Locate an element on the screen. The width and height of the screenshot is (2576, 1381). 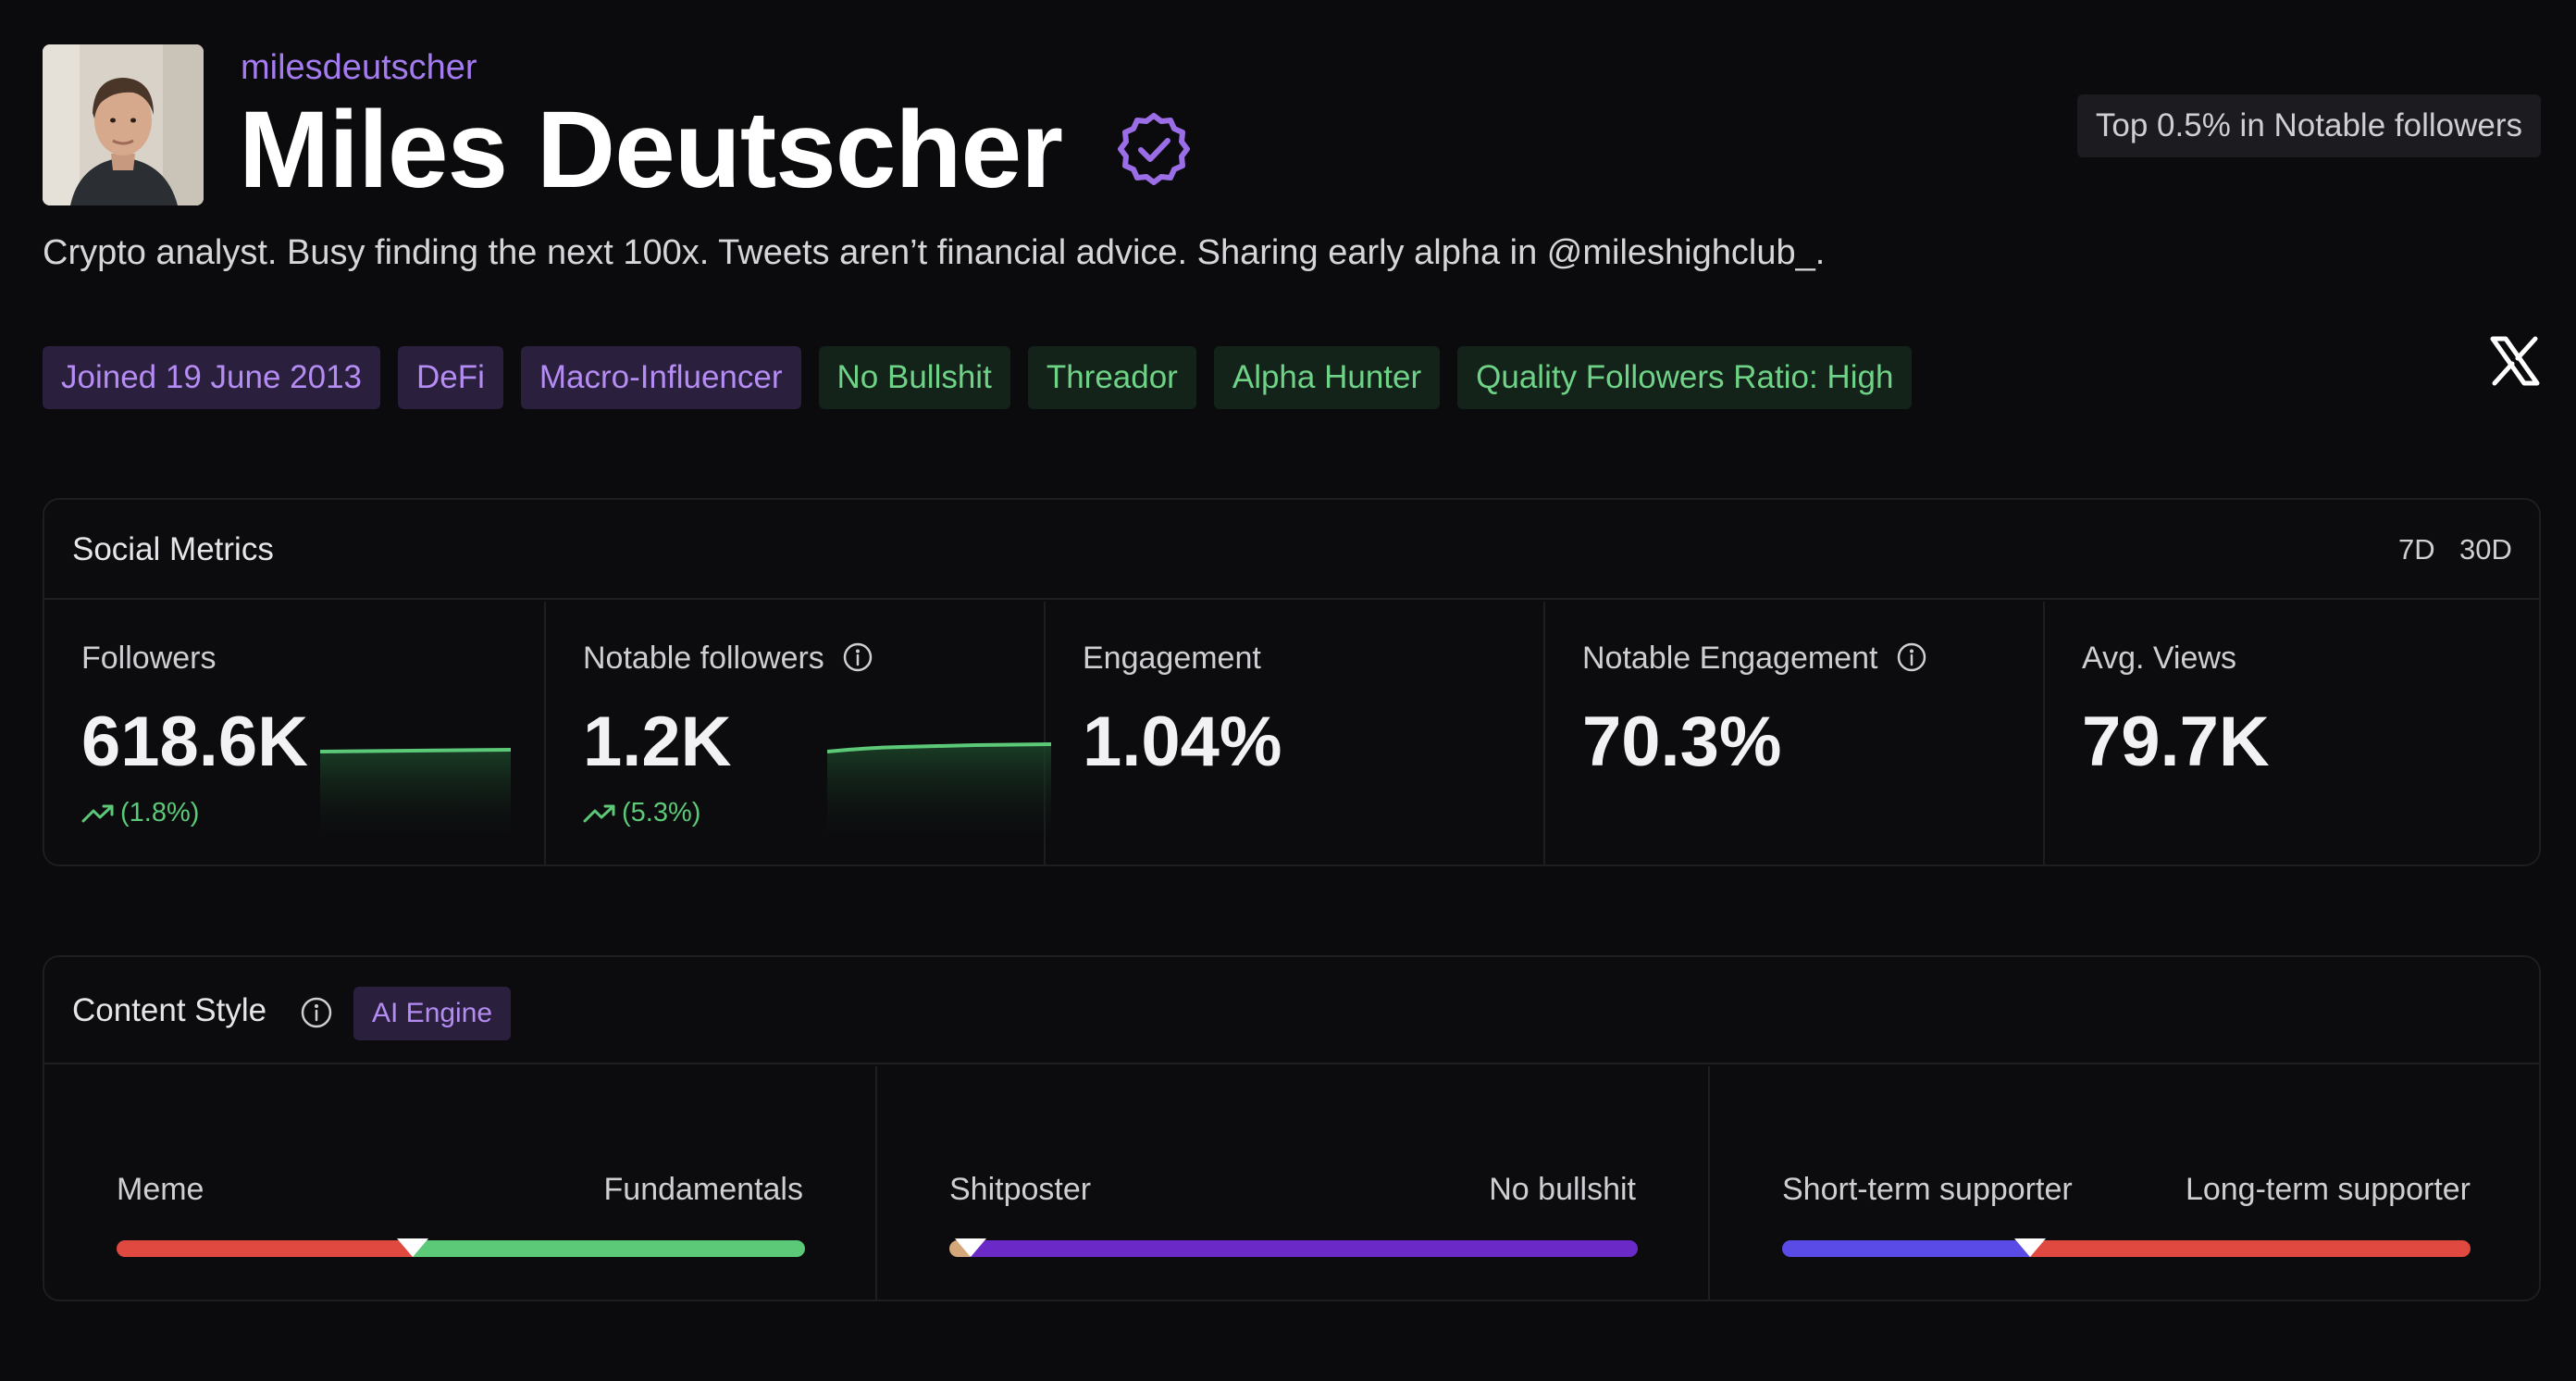
metric-label: Avg. Views is located at coordinates (2159, 658).